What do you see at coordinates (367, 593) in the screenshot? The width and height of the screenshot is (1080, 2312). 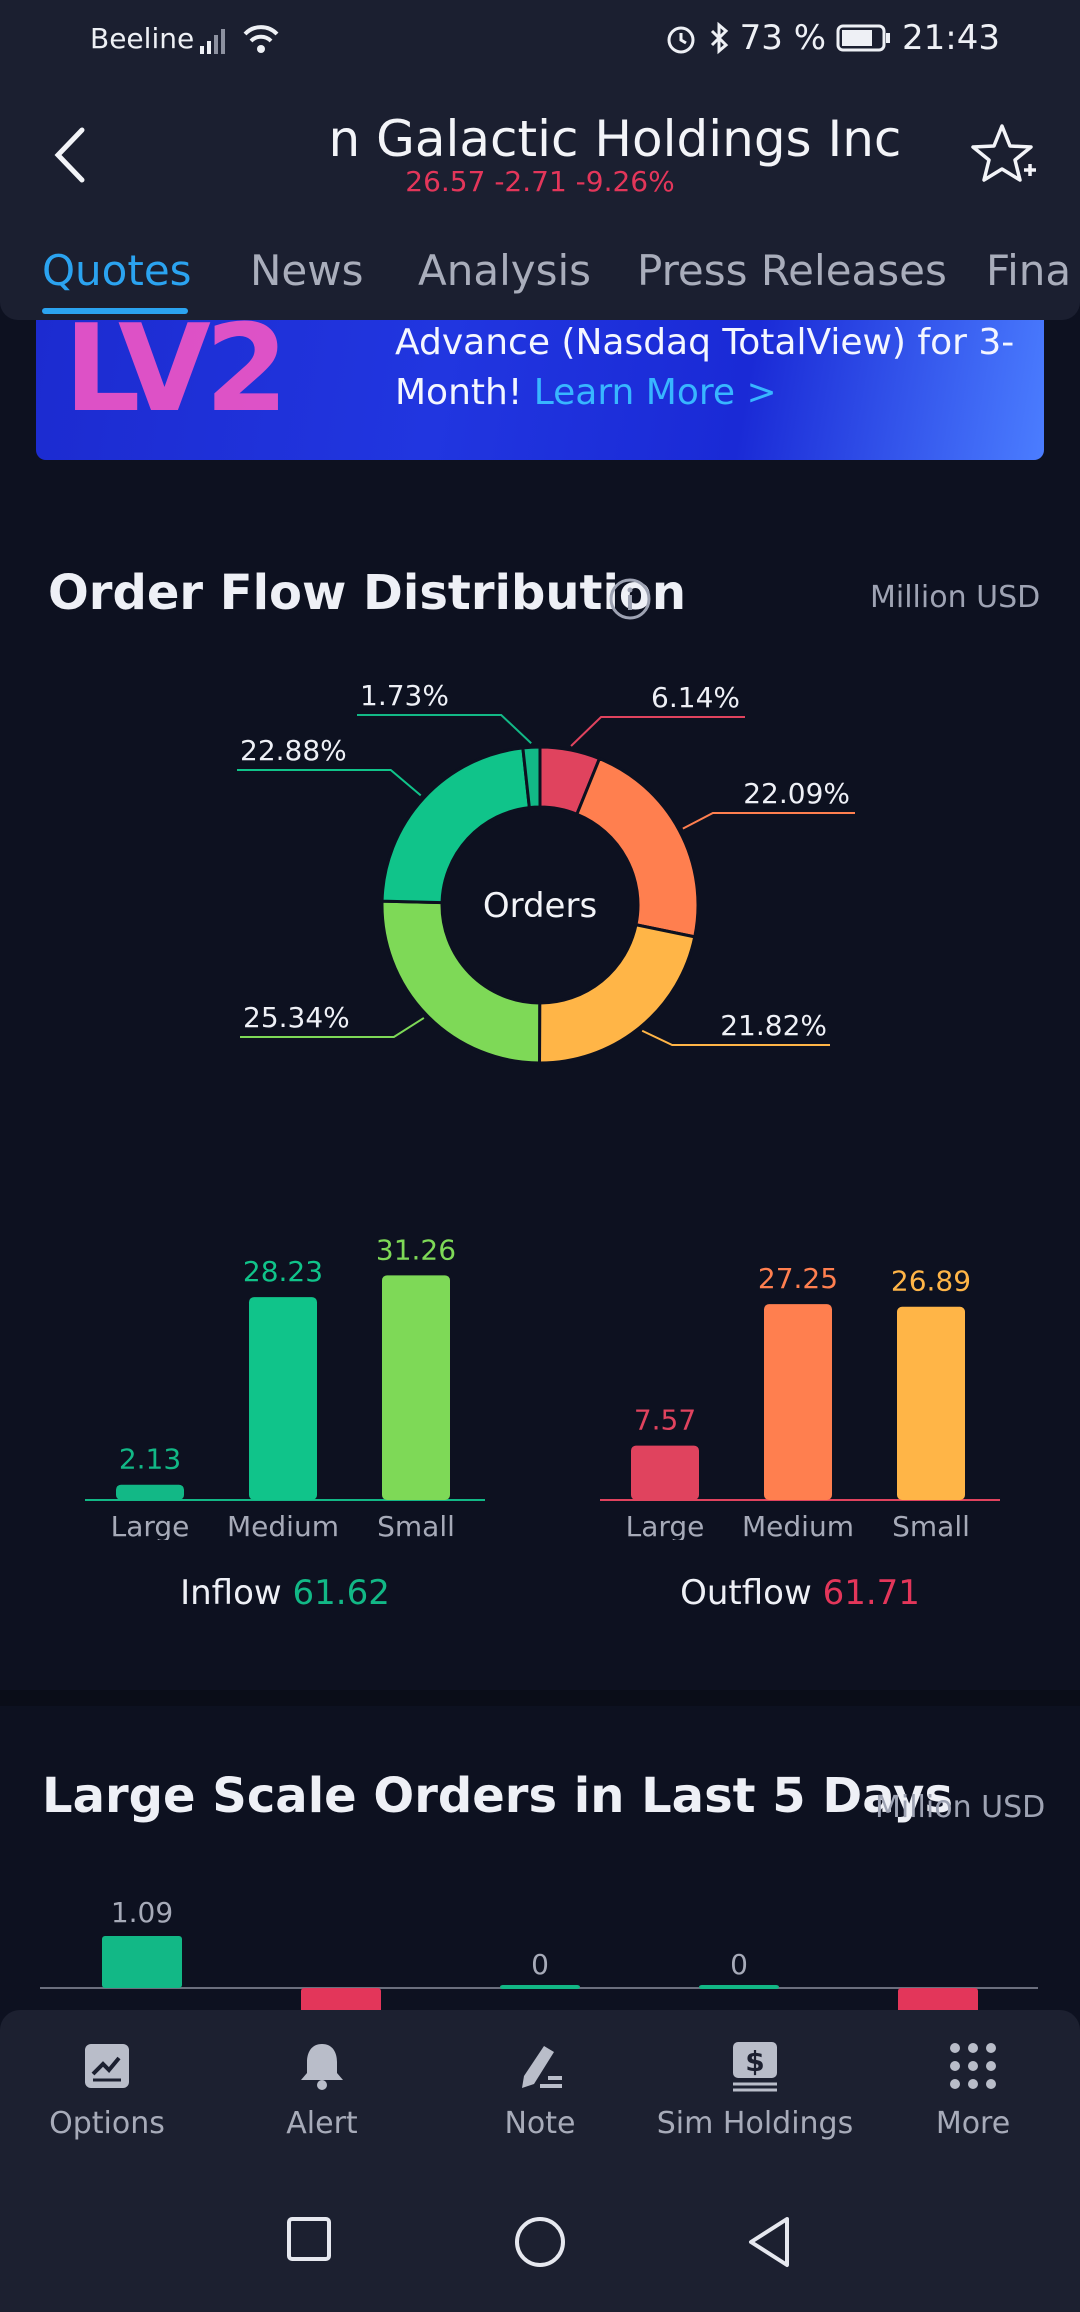 I see `order-flow-title: Order Flow Distribution` at bounding box center [367, 593].